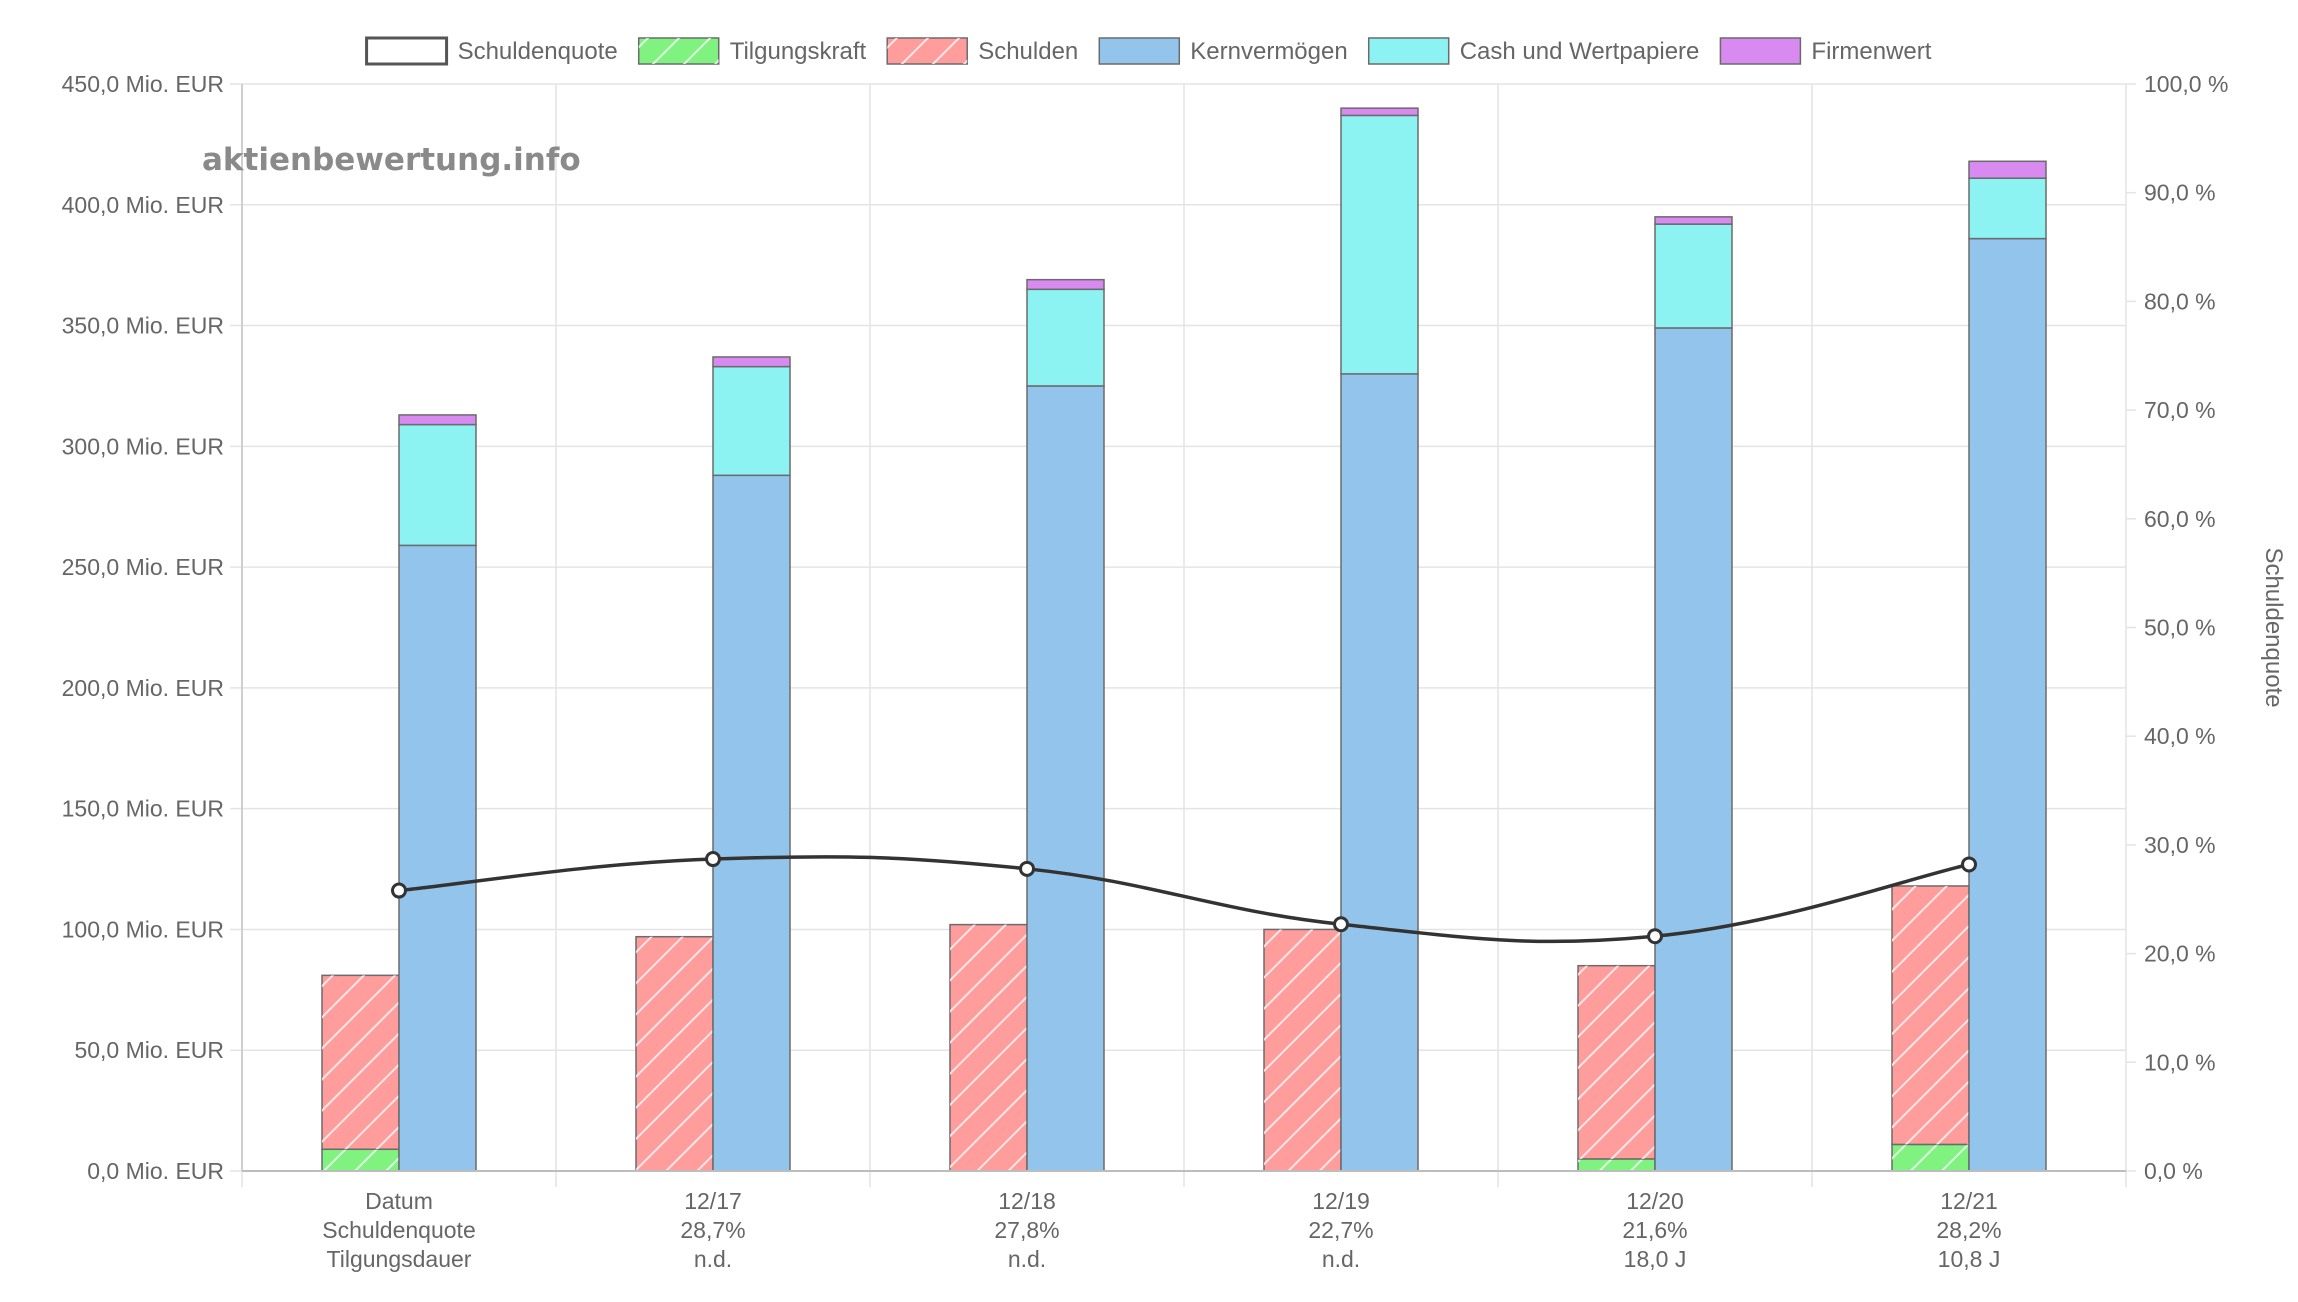  What do you see at coordinates (391, 160) in the screenshot?
I see `watermark: aktienbewertung.info` at bounding box center [391, 160].